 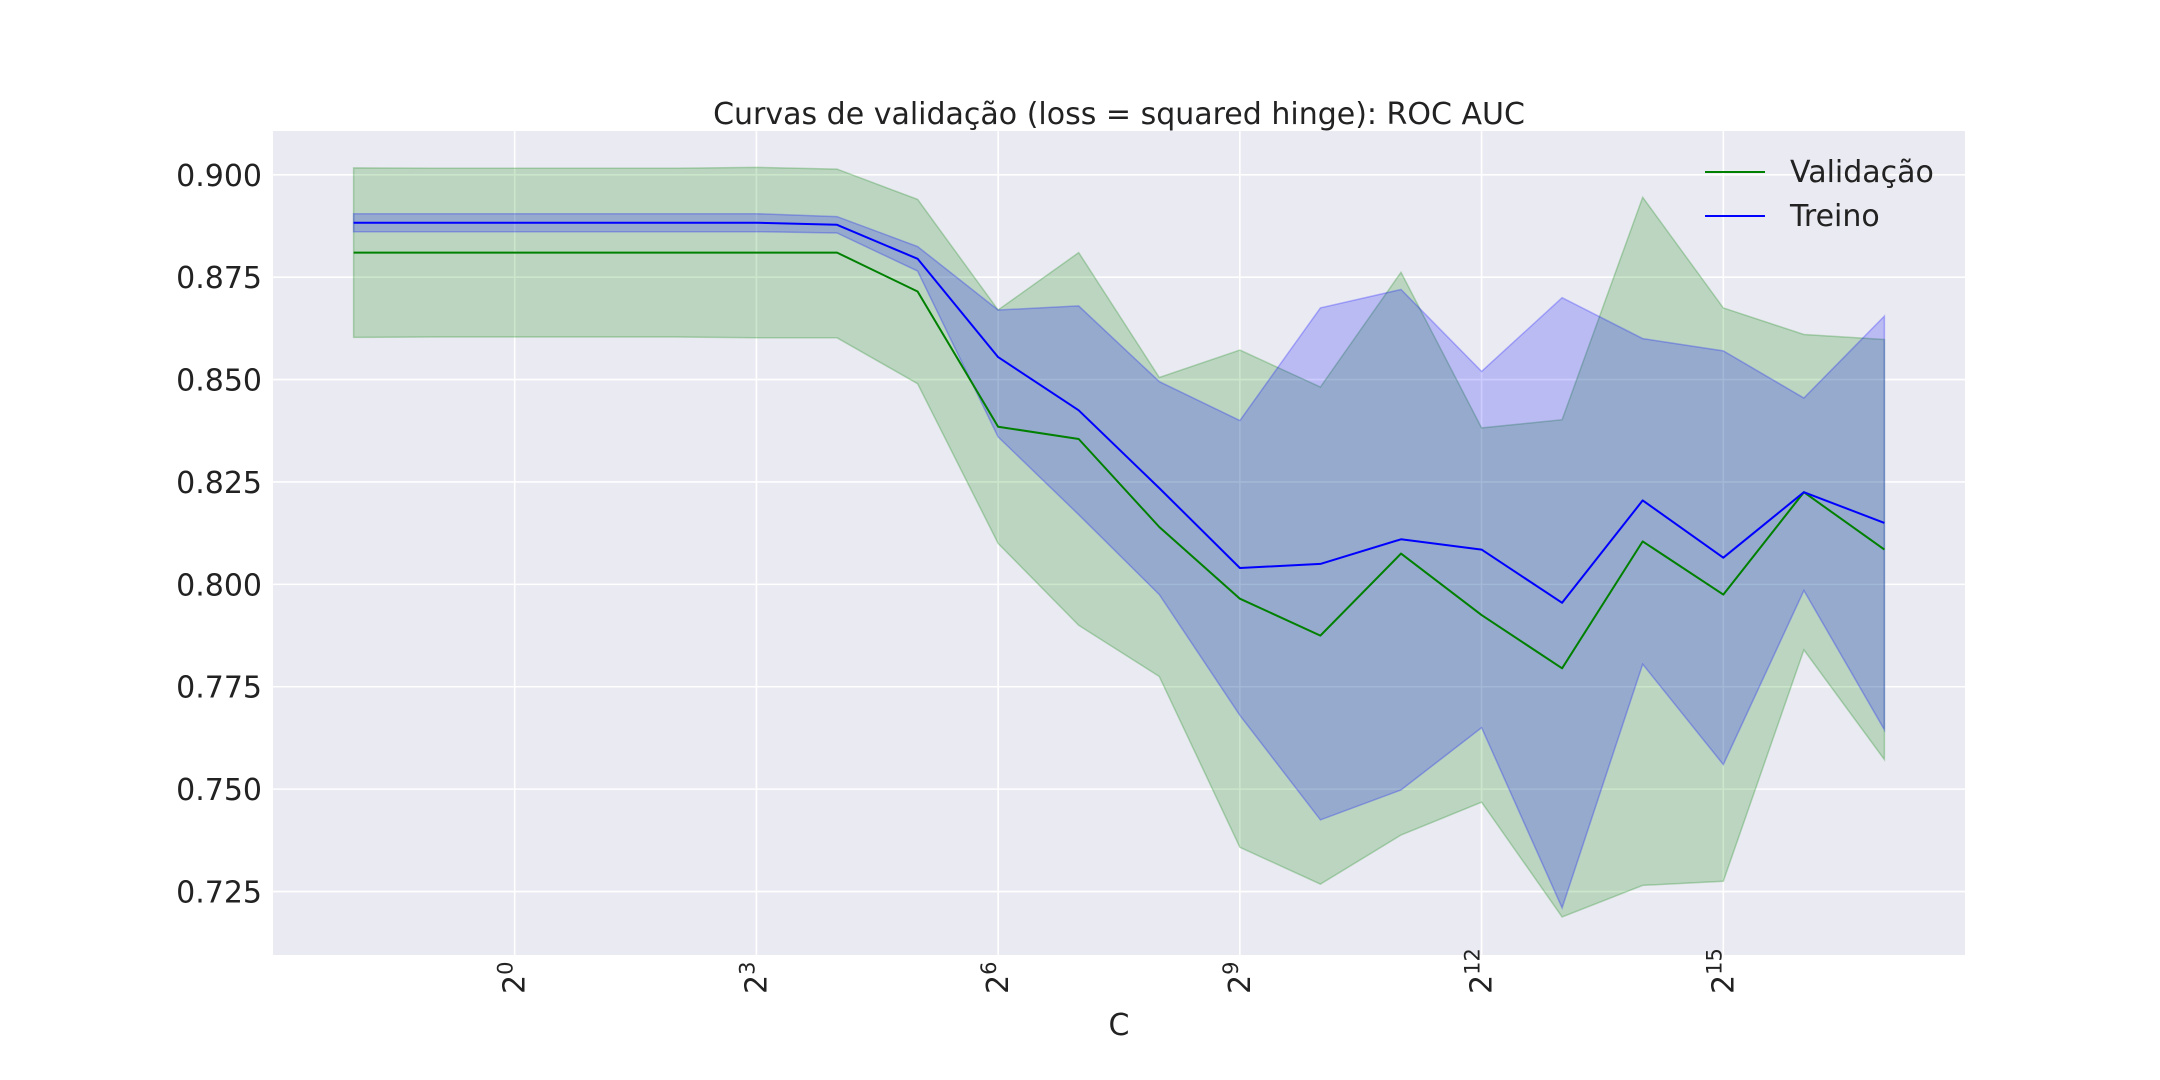 What do you see at coordinates (747, 968) in the screenshot?
I see `x-tick-exponent: 3` at bounding box center [747, 968].